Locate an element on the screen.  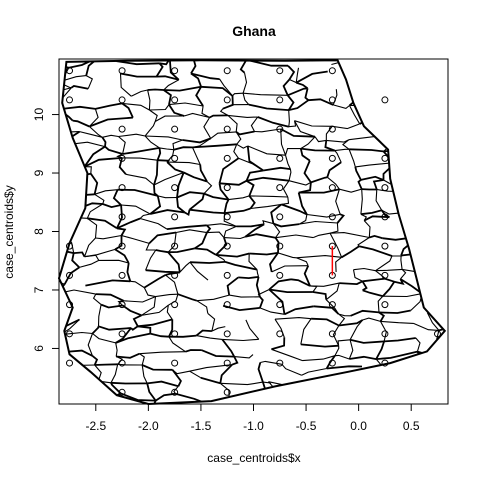
x-axis: -2.5 -2.0 -1.5 -1.0 -0.5 0.0 0.5 is located at coordinates (252, 418).